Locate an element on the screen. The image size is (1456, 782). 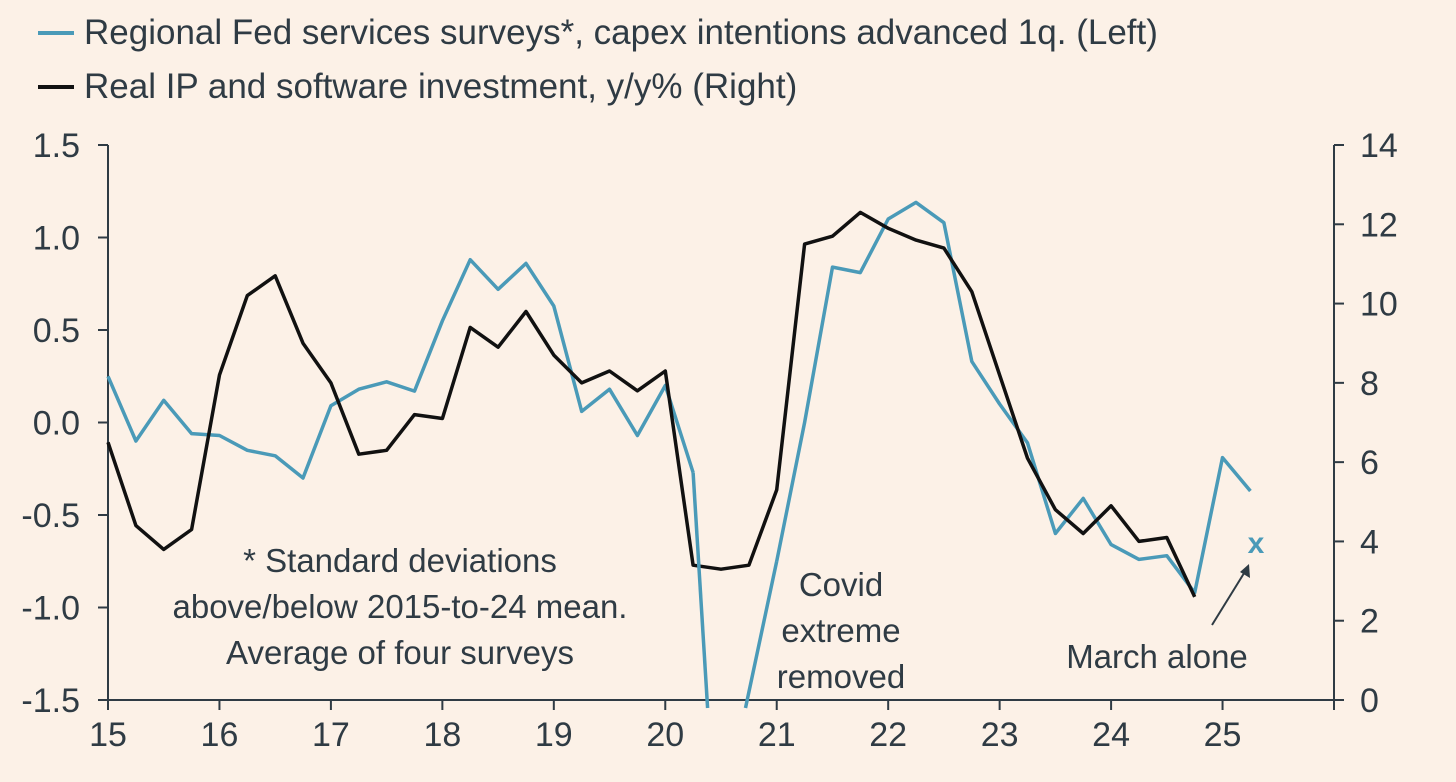
footnote-line-3: Average of four surveys is located at coordinates (400, 652).